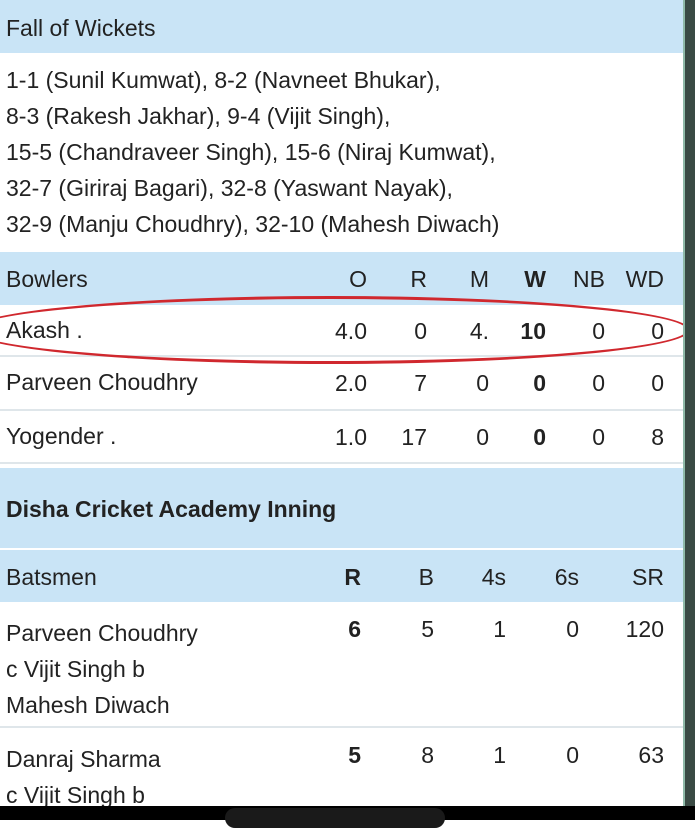 This screenshot has width=695, height=828. Describe the element at coordinates (651, 755) in the screenshot. I see `batsman-stat: 63` at that location.